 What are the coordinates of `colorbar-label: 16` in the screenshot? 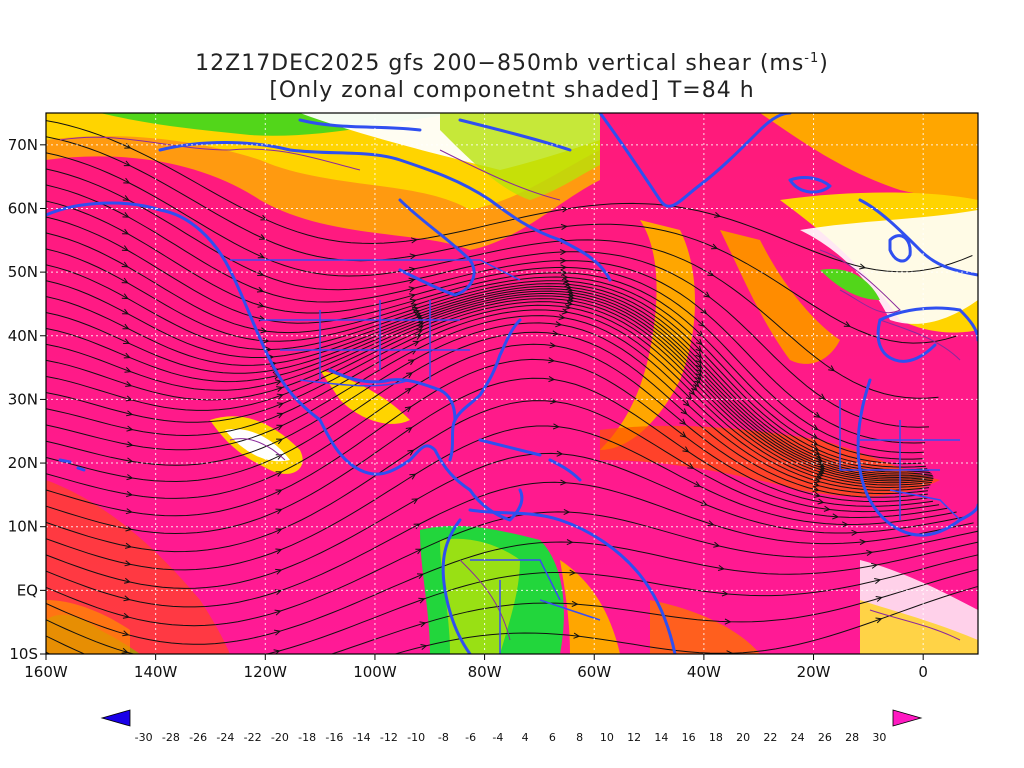 It's located at (689, 737).